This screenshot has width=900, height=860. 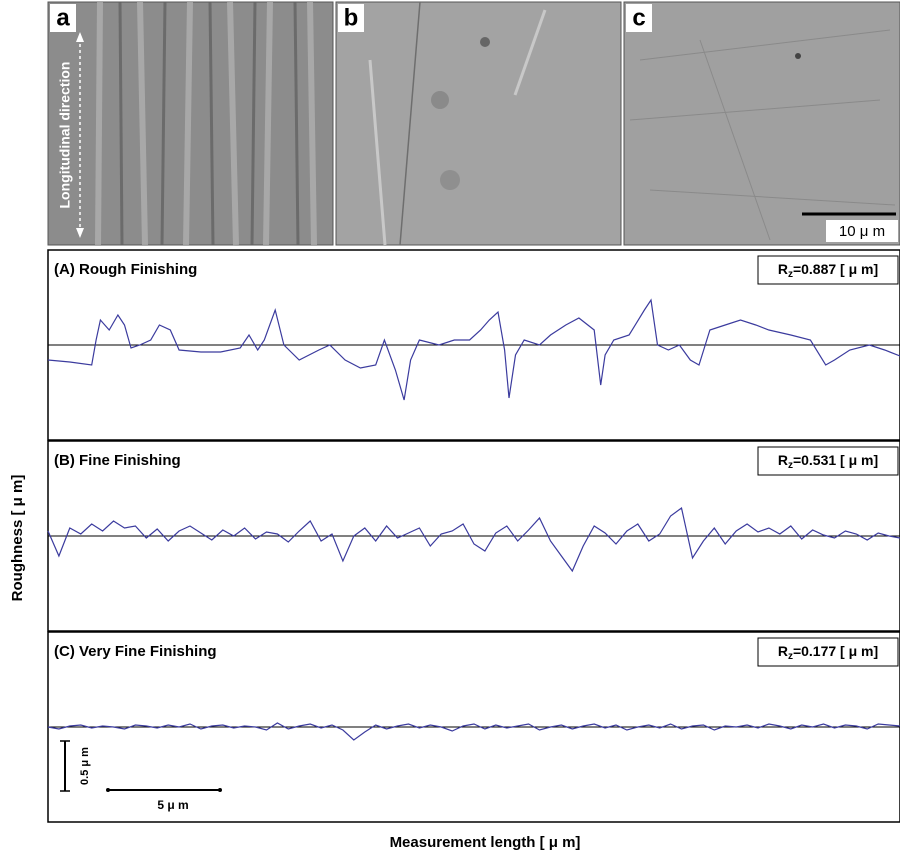 I want to click on rz-label: Rz=0.531 [ μ m], so click(x=828, y=461).